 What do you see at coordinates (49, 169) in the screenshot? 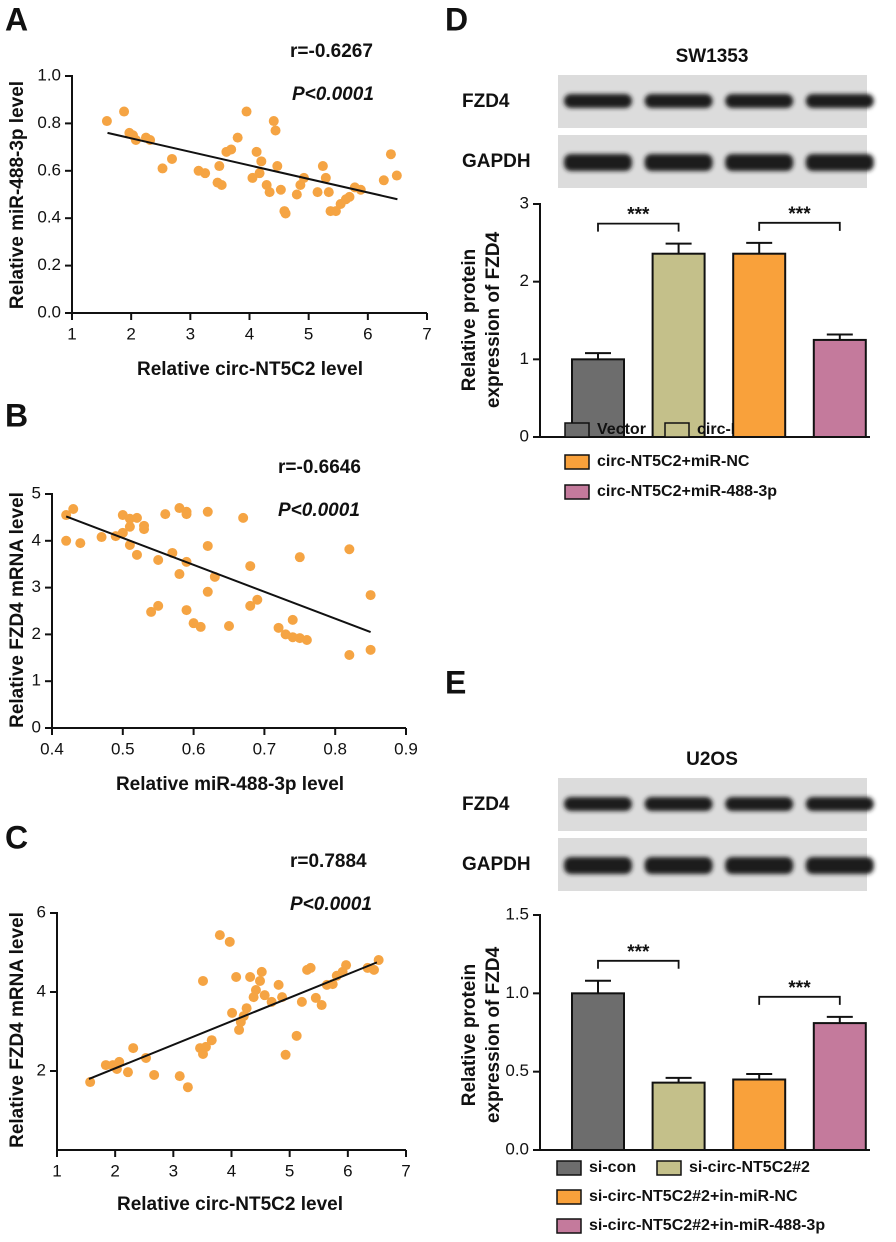
I see `y-tick-label: 0.6` at bounding box center [49, 169].